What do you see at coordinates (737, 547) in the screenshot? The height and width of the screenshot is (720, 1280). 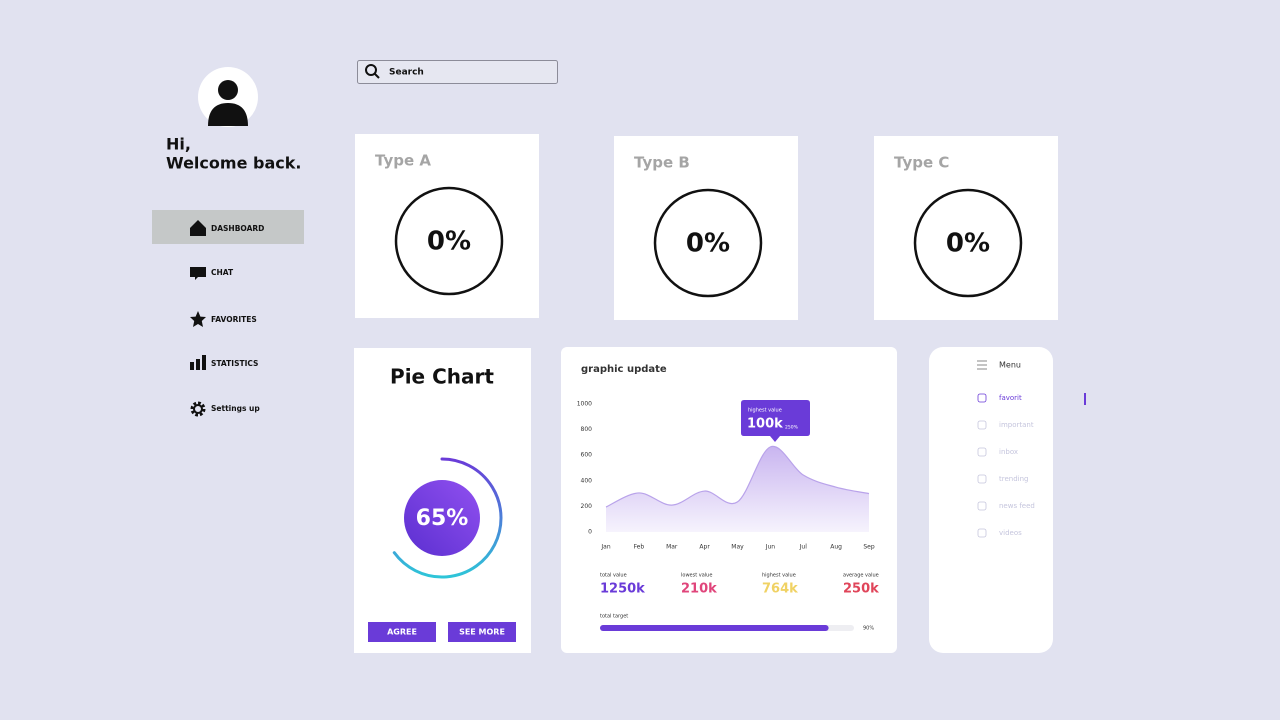 I see `x-tick-label: May` at bounding box center [737, 547].